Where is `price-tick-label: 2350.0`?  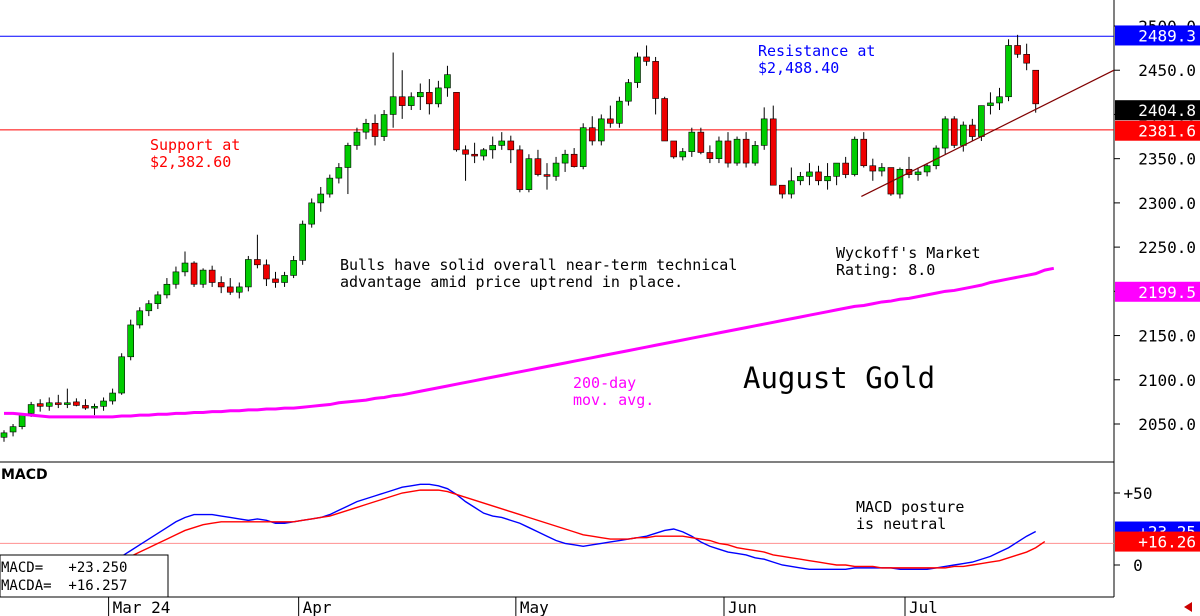
price-tick-label: 2350.0 is located at coordinates (1167, 159).